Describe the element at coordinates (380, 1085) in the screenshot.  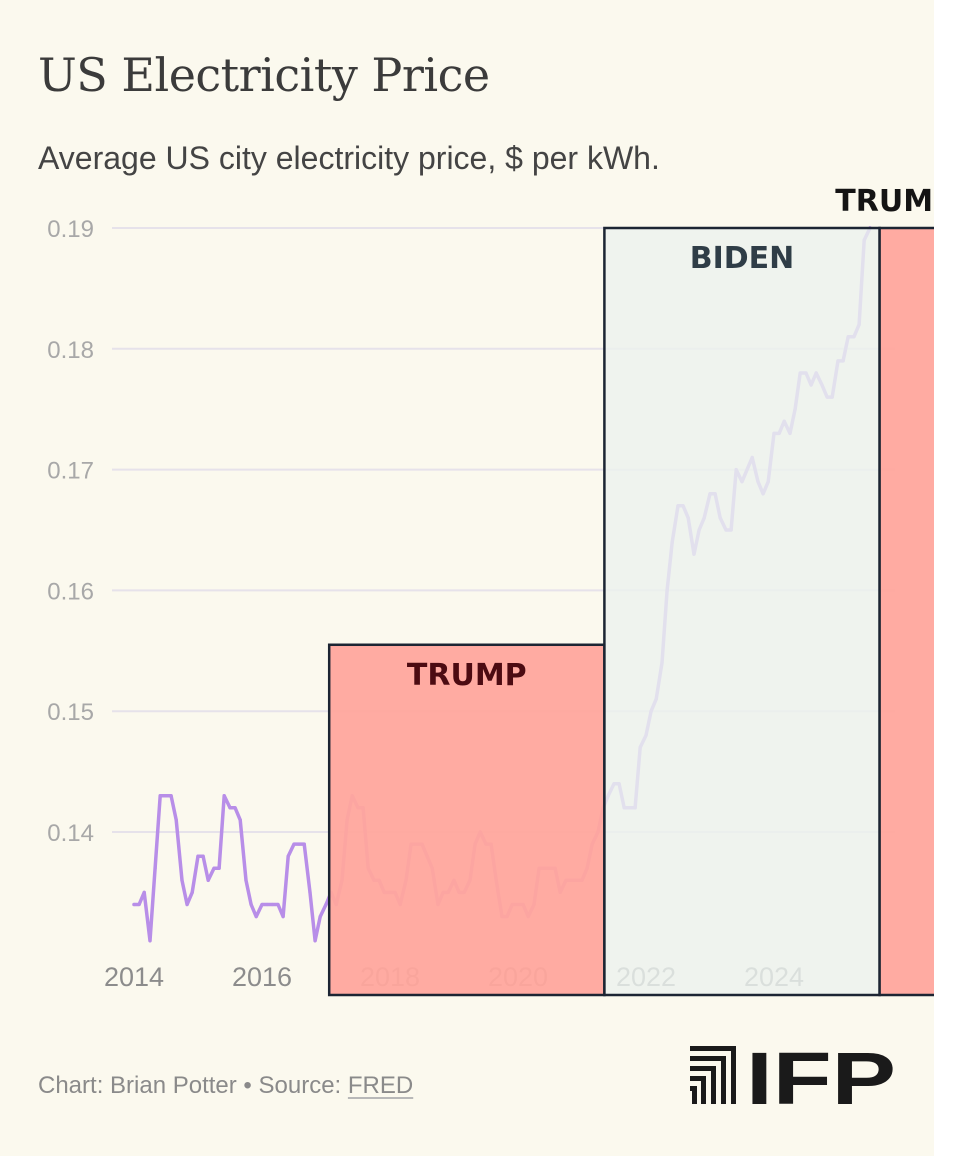
I see `source-link: FRED` at that location.